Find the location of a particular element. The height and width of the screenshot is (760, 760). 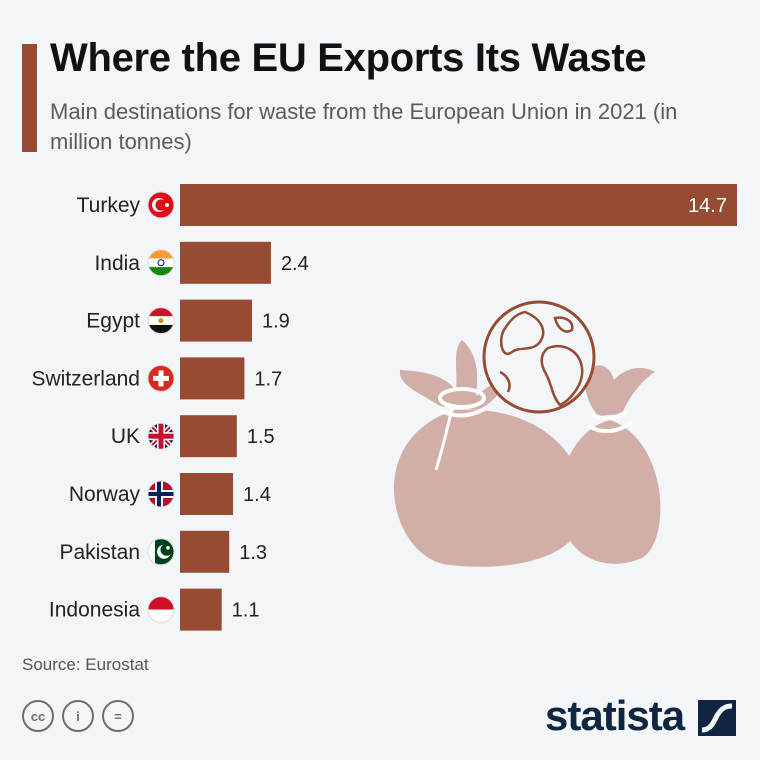

value-label: 1.9 is located at coordinates (276, 322).